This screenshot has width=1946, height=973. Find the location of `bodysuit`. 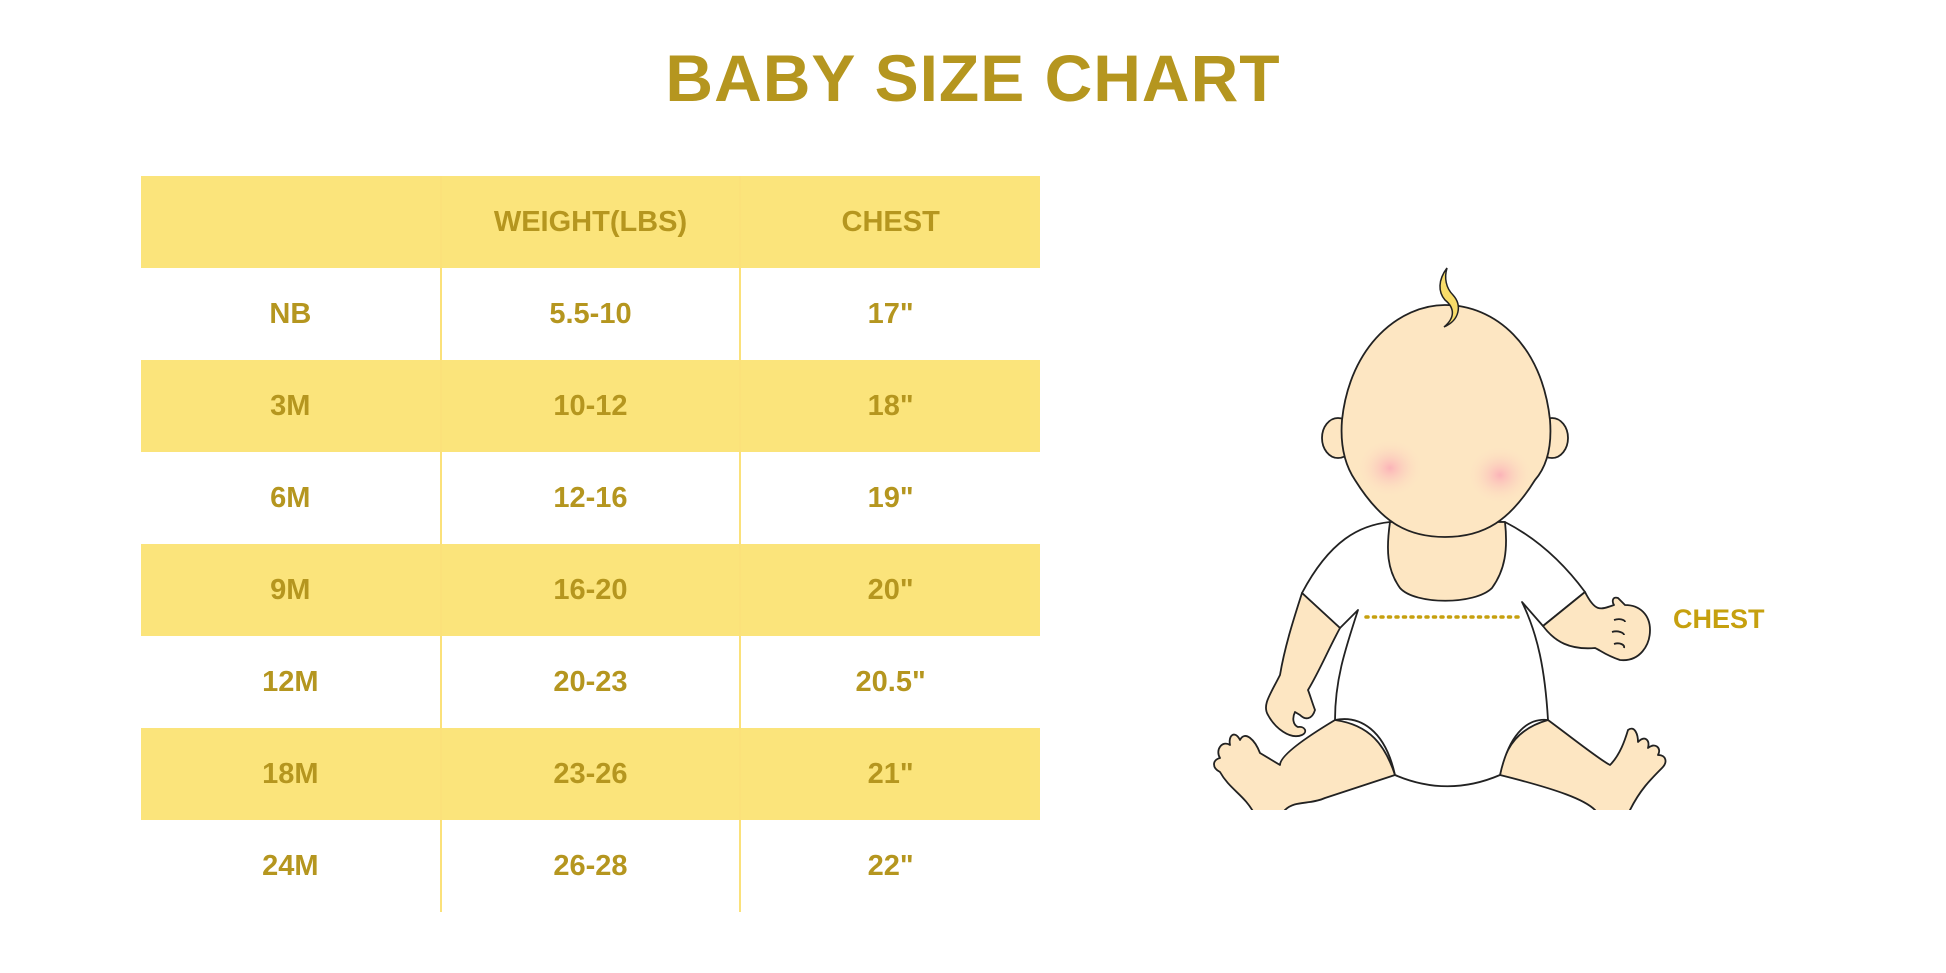

bodysuit is located at coordinates (1443, 654).